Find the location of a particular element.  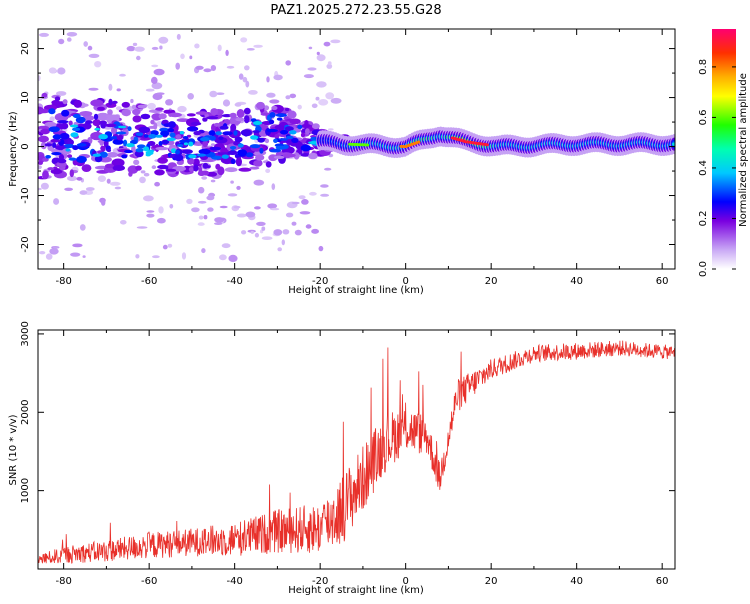

x-tick-label: -40 is located at coordinates (234, 281).